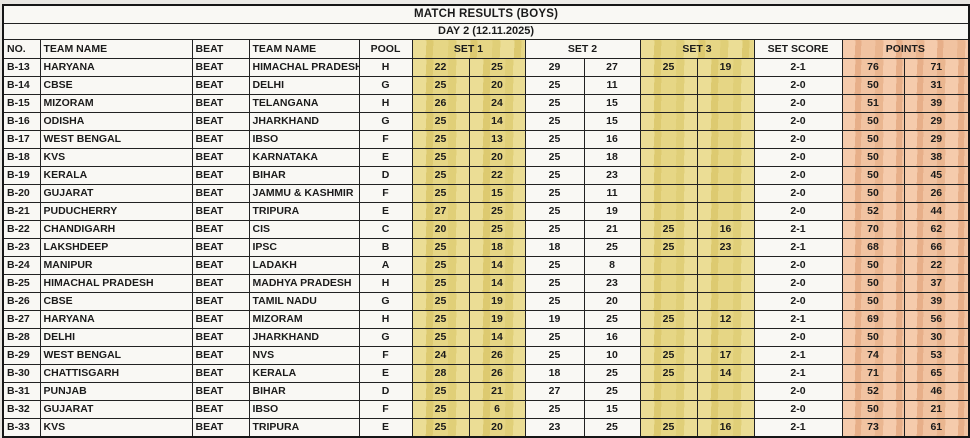 The width and height of the screenshot is (970, 438). Describe the element at coordinates (936, 409) in the screenshot. I see `cell-loser-total-points: 21` at that location.